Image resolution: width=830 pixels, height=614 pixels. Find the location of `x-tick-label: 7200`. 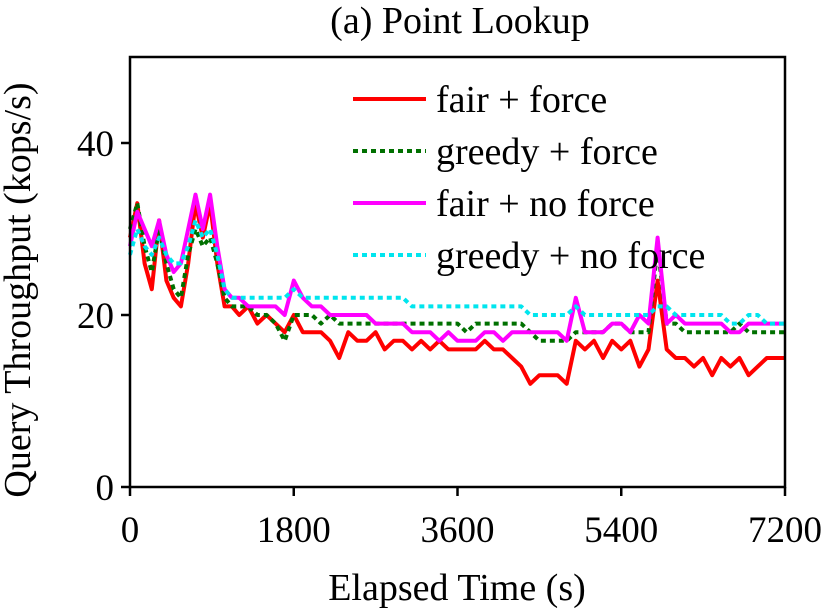

x-tick-label: 7200 is located at coordinates (785, 530).